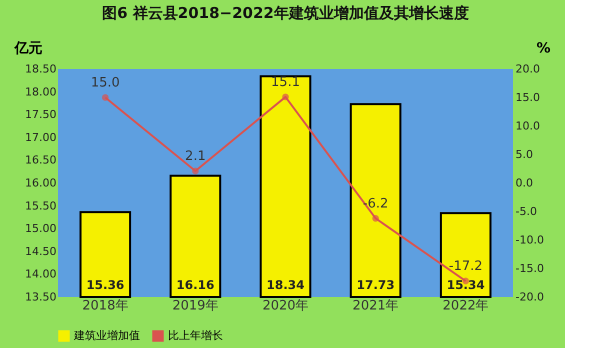  I want to click on y-tick-label: 15.00, so click(40, 229).